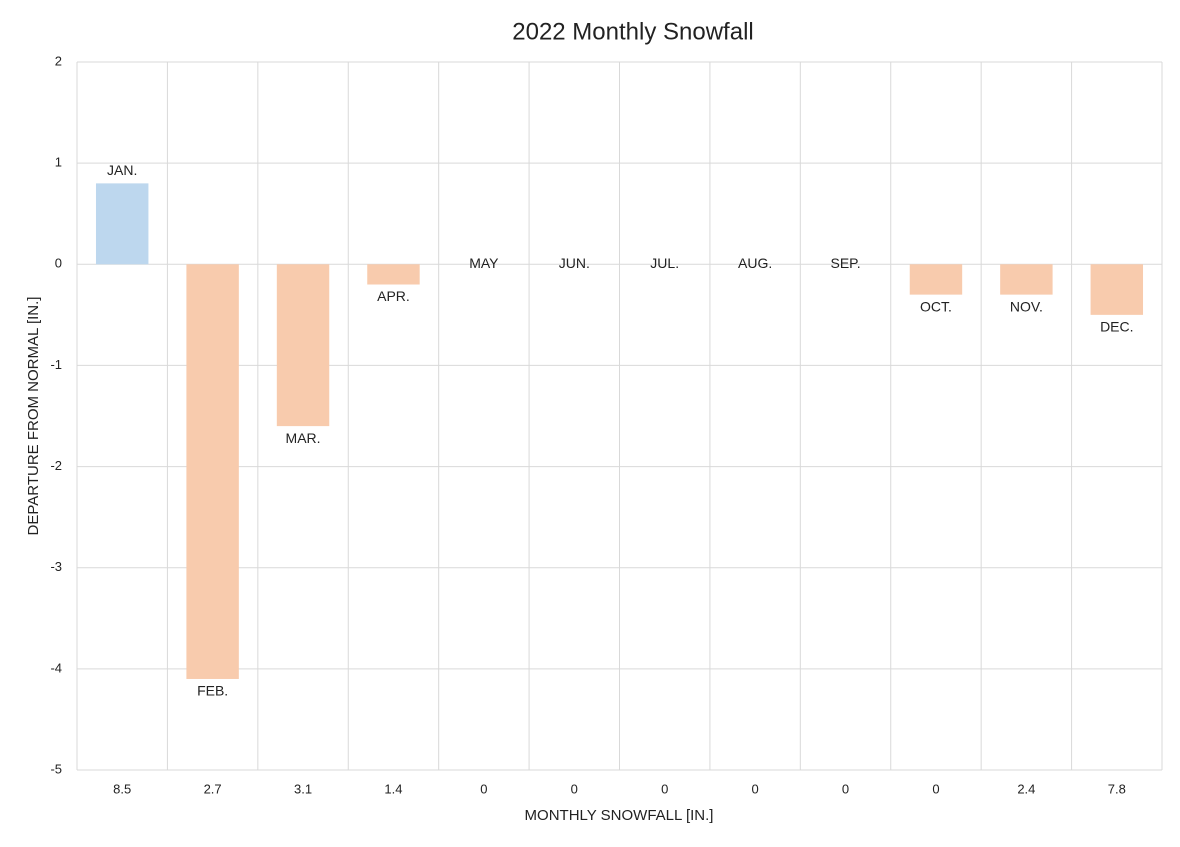 The width and height of the screenshot is (1180, 847). Describe the element at coordinates (393, 788) in the screenshot. I see `x-tick-label: 1.4` at that location.